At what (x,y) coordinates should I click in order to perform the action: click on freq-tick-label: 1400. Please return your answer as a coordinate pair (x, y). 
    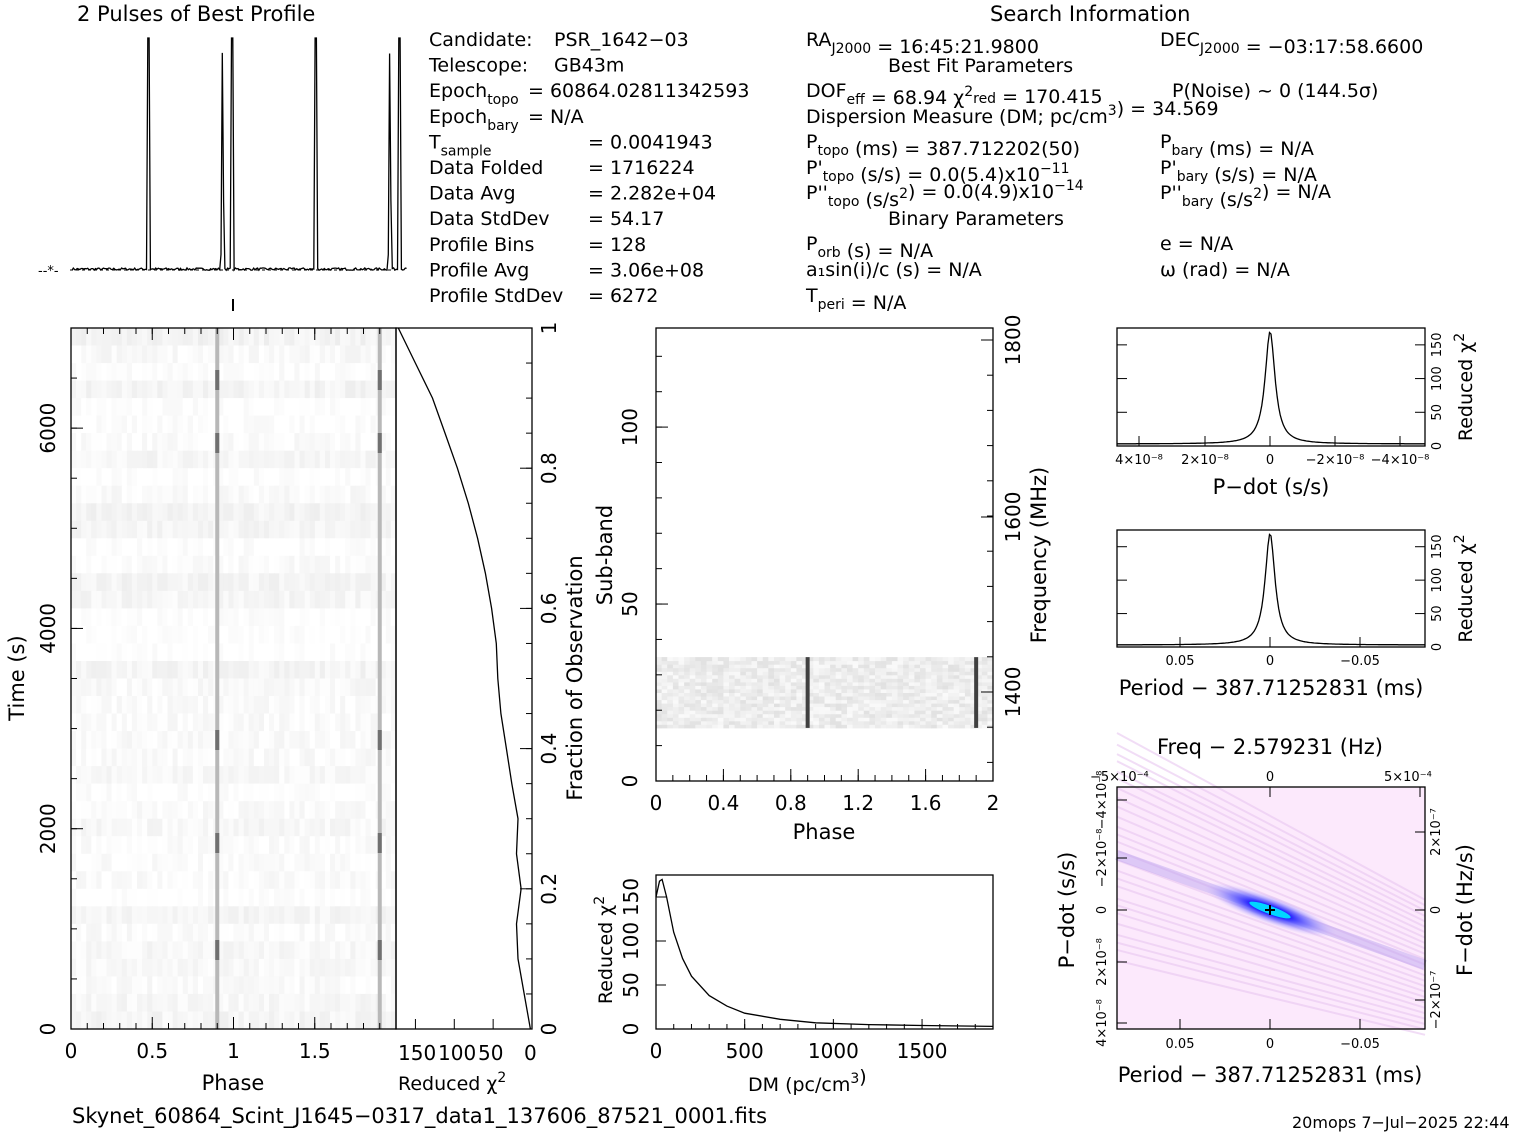
    Looking at the image, I should click on (1013, 692).